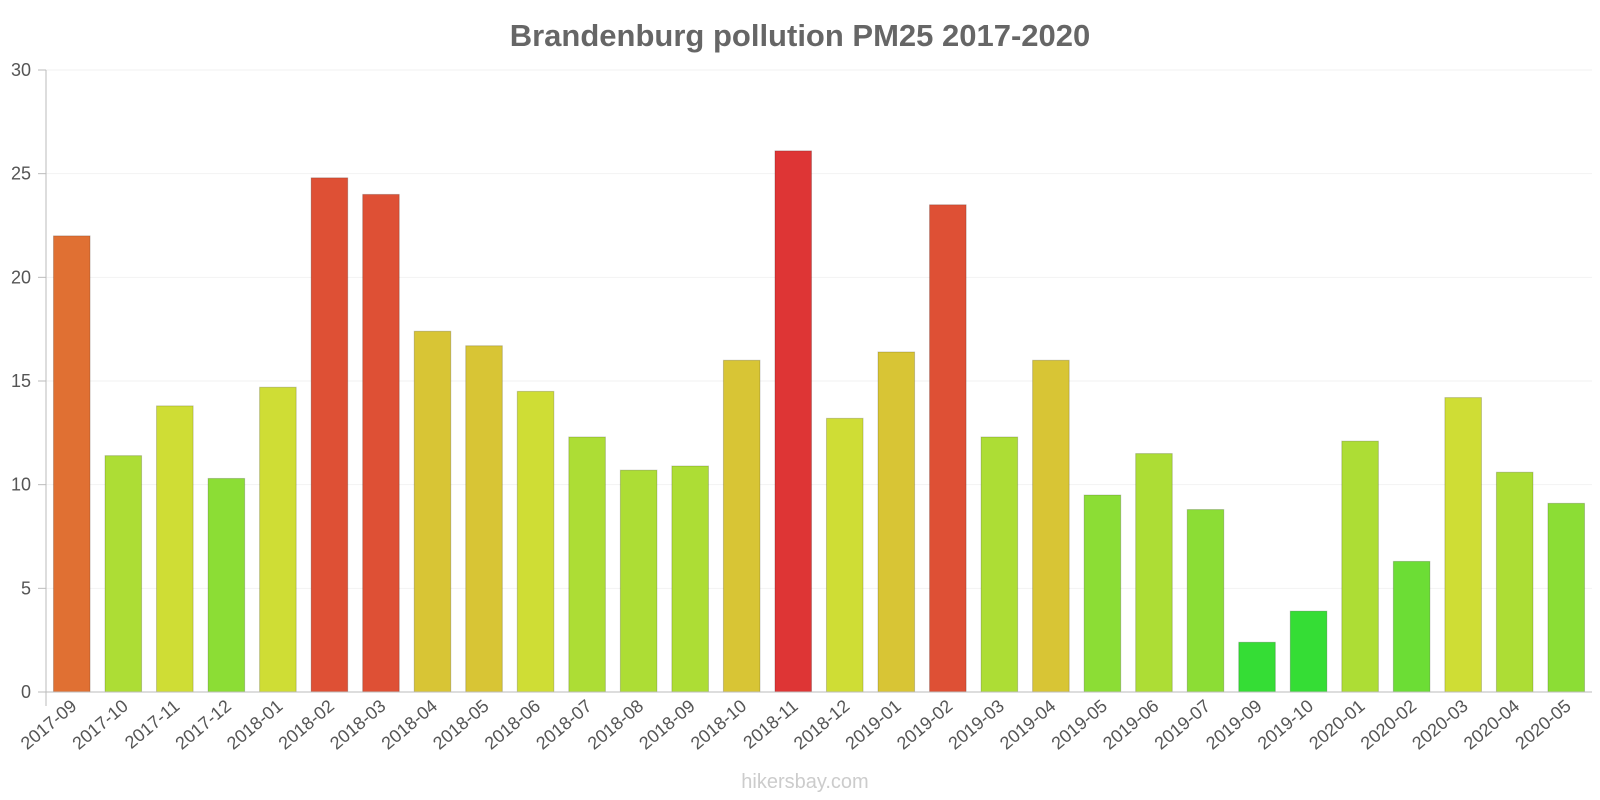 This screenshot has width=1600, height=800. Describe the element at coordinates (21, 485) in the screenshot. I see `y-tick-label: 10` at that location.